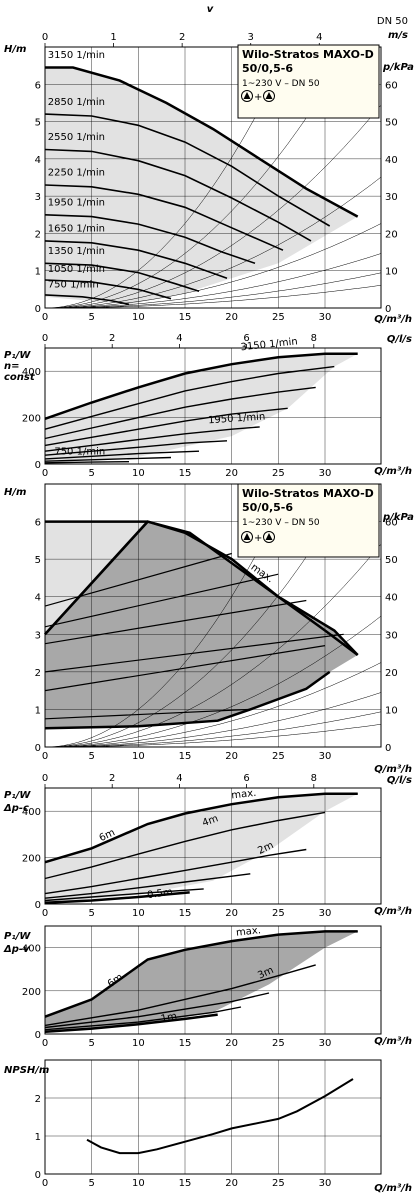 The width and height of the screenshot is (417, 1200). I want to click on y-right-tick-label: 0, so click(388, 748).